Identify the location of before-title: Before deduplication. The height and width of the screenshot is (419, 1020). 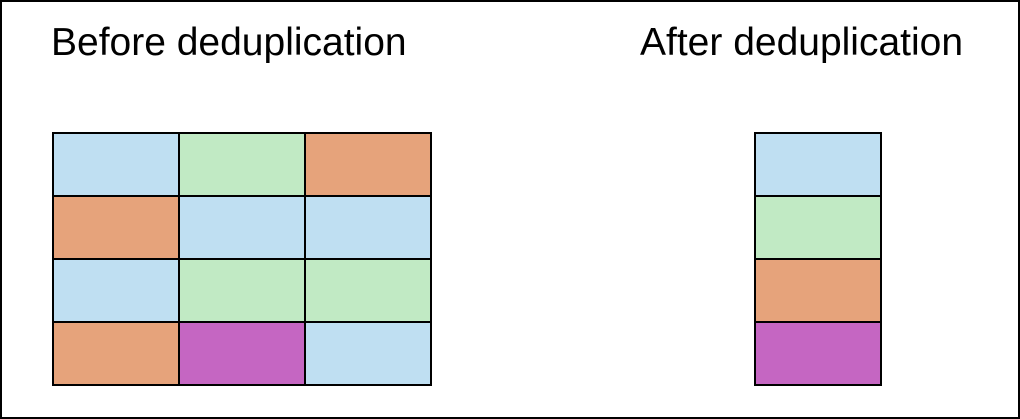
(229, 42).